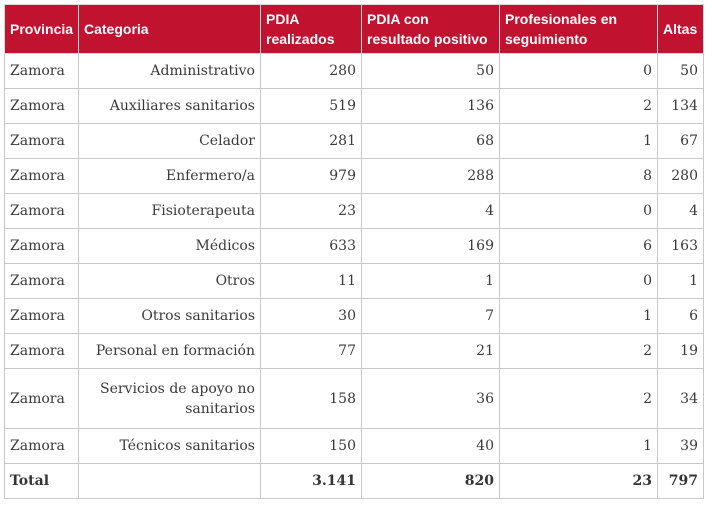 This screenshot has height=521, width=708. Describe the element at coordinates (169, 71) in the screenshot. I see `cell-categoria: Administrativo` at that location.